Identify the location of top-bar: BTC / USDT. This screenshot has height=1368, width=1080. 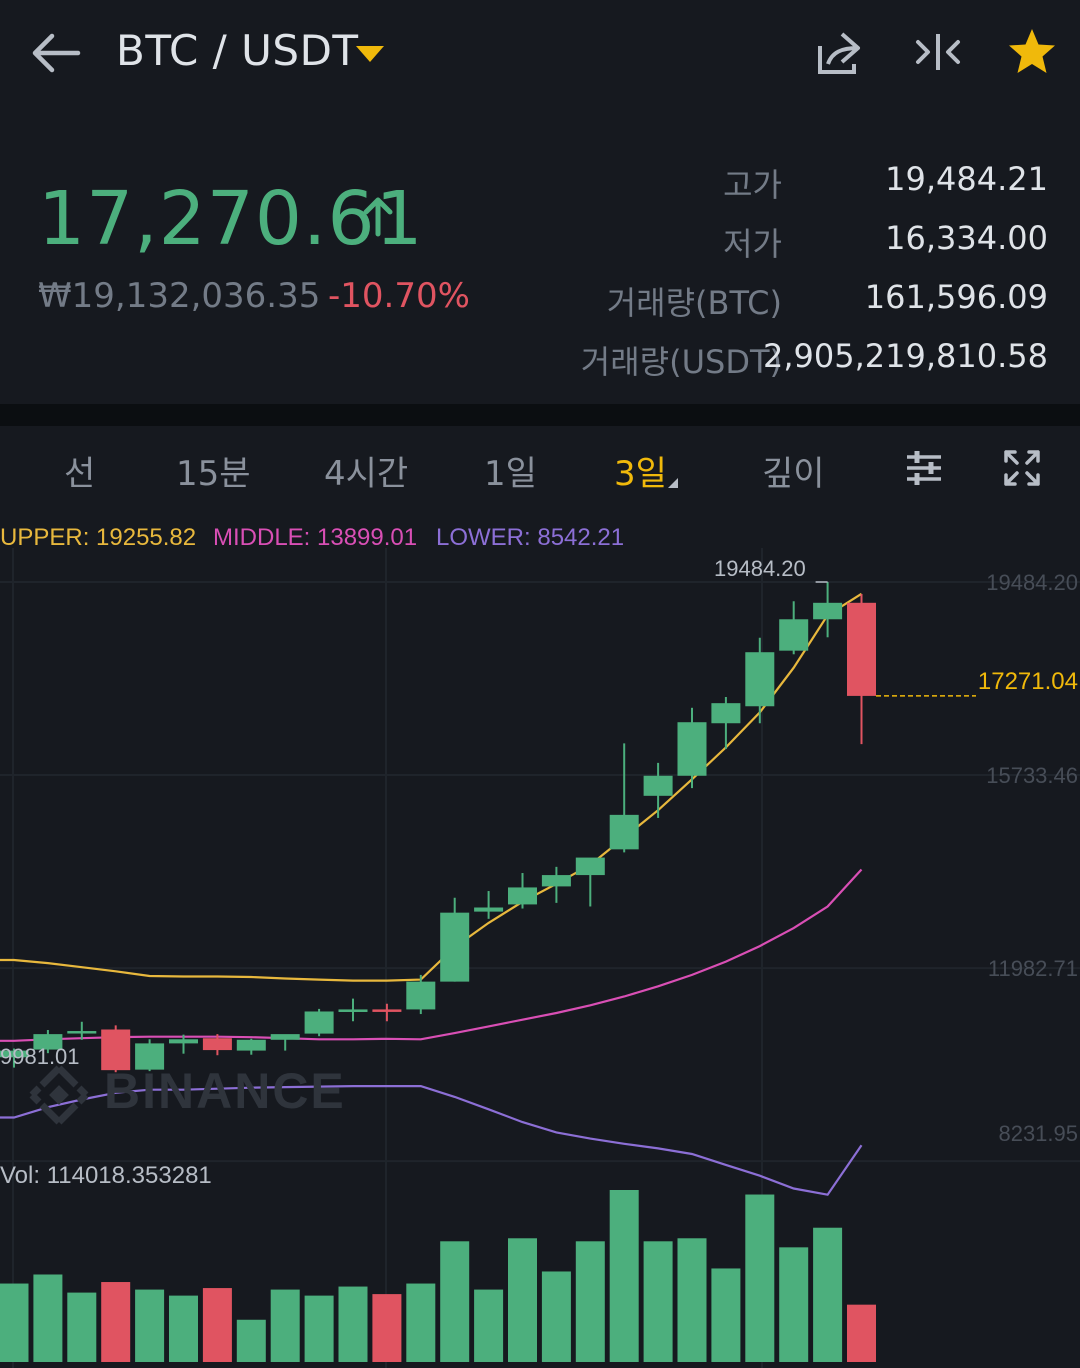
(540, 55).